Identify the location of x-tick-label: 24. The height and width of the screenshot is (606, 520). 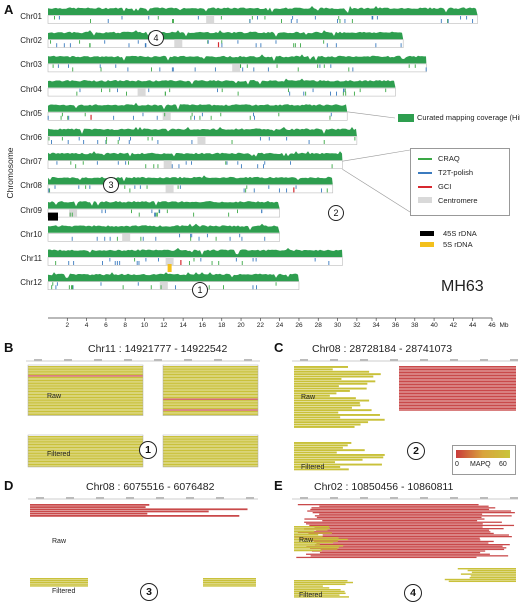
(280, 325).